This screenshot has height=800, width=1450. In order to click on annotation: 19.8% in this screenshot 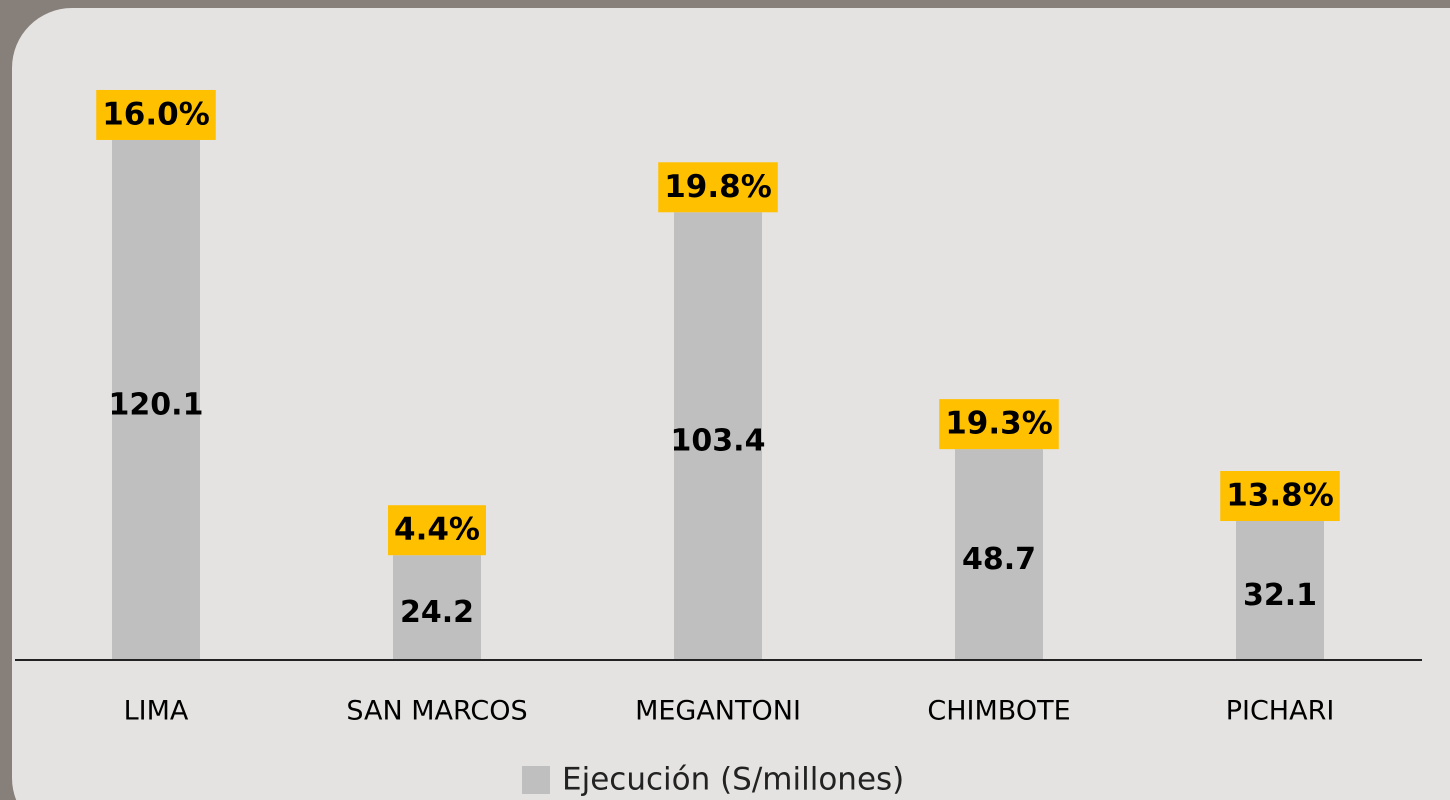, I will do `click(718, 187)`.